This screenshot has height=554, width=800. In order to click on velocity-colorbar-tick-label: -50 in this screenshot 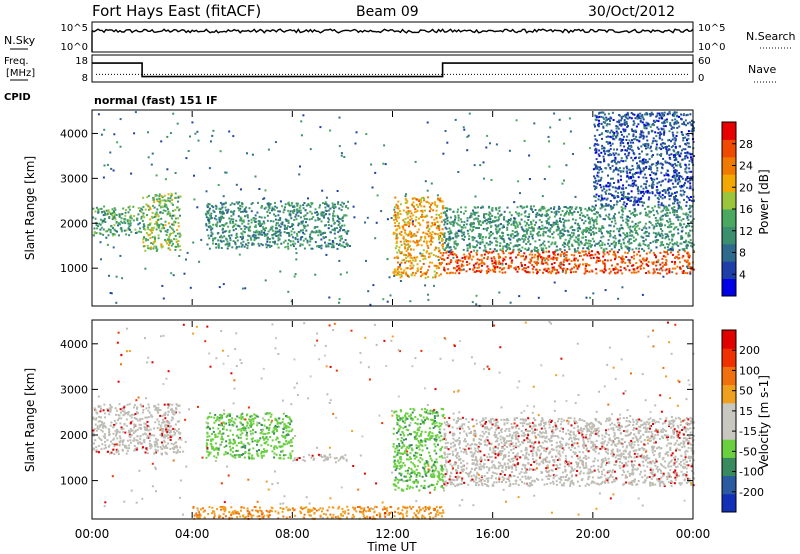, I will do `click(748, 451)`.